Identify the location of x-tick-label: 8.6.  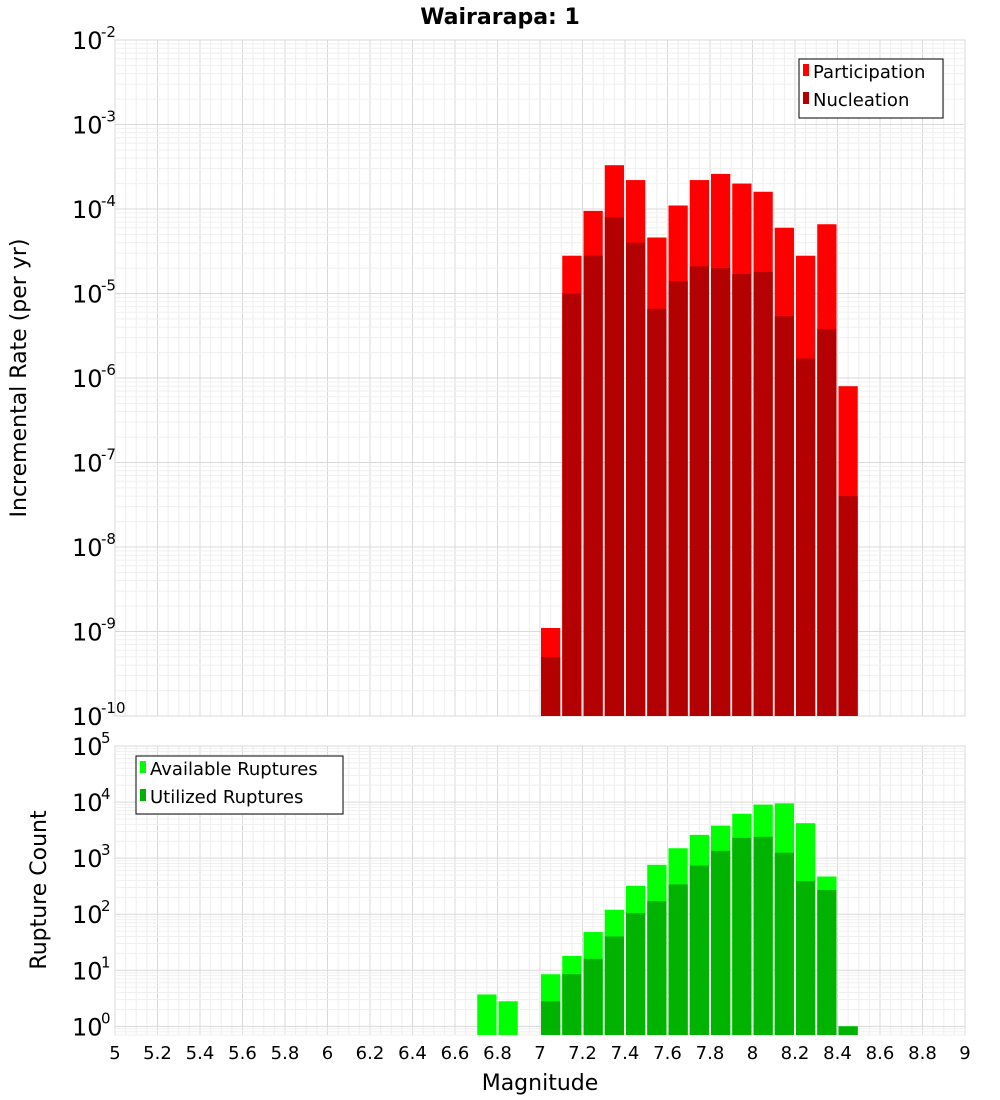
(880, 1053).